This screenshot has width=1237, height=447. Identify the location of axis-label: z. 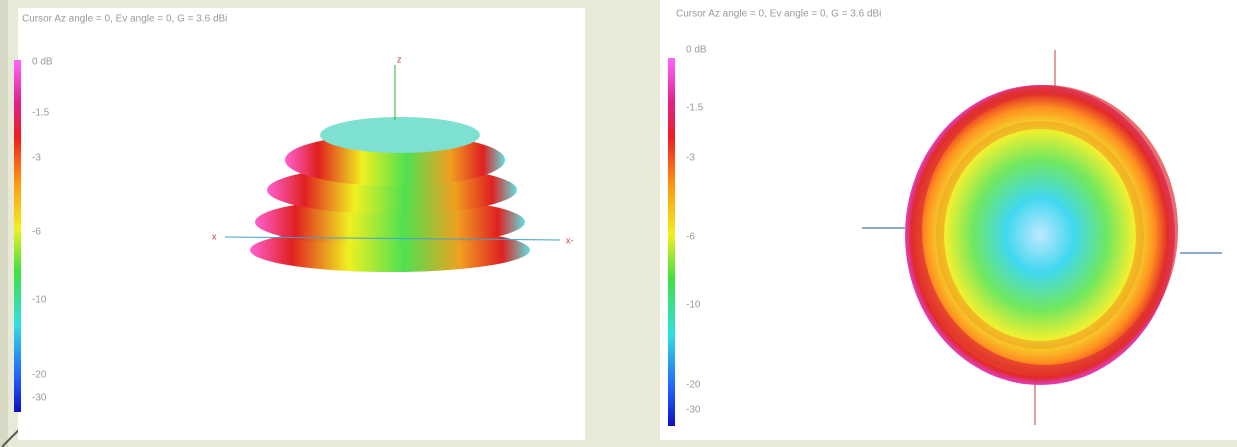
(399, 59).